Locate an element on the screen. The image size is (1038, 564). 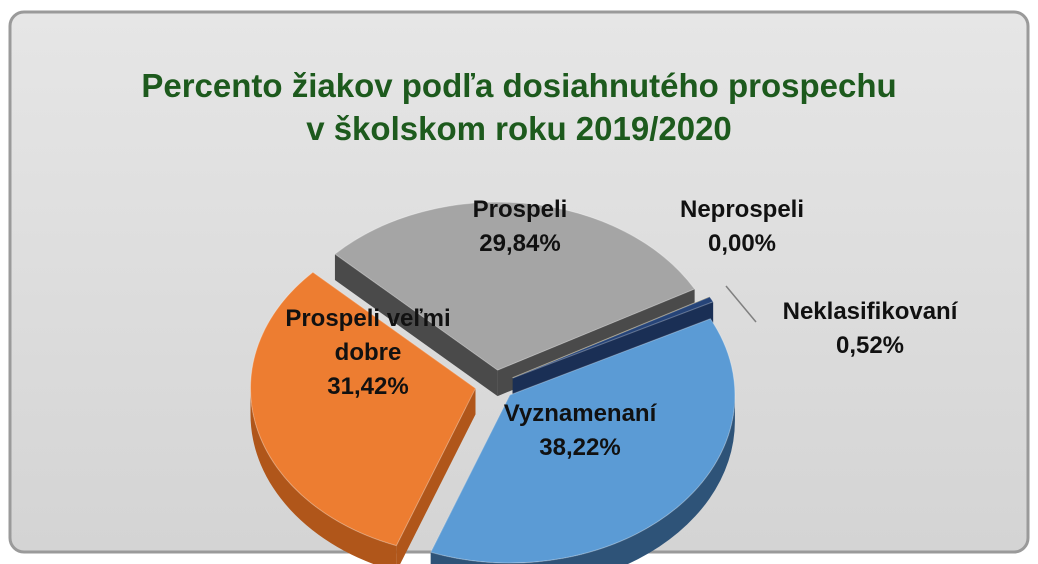
value-label: 31,42% is located at coordinates (368, 386).